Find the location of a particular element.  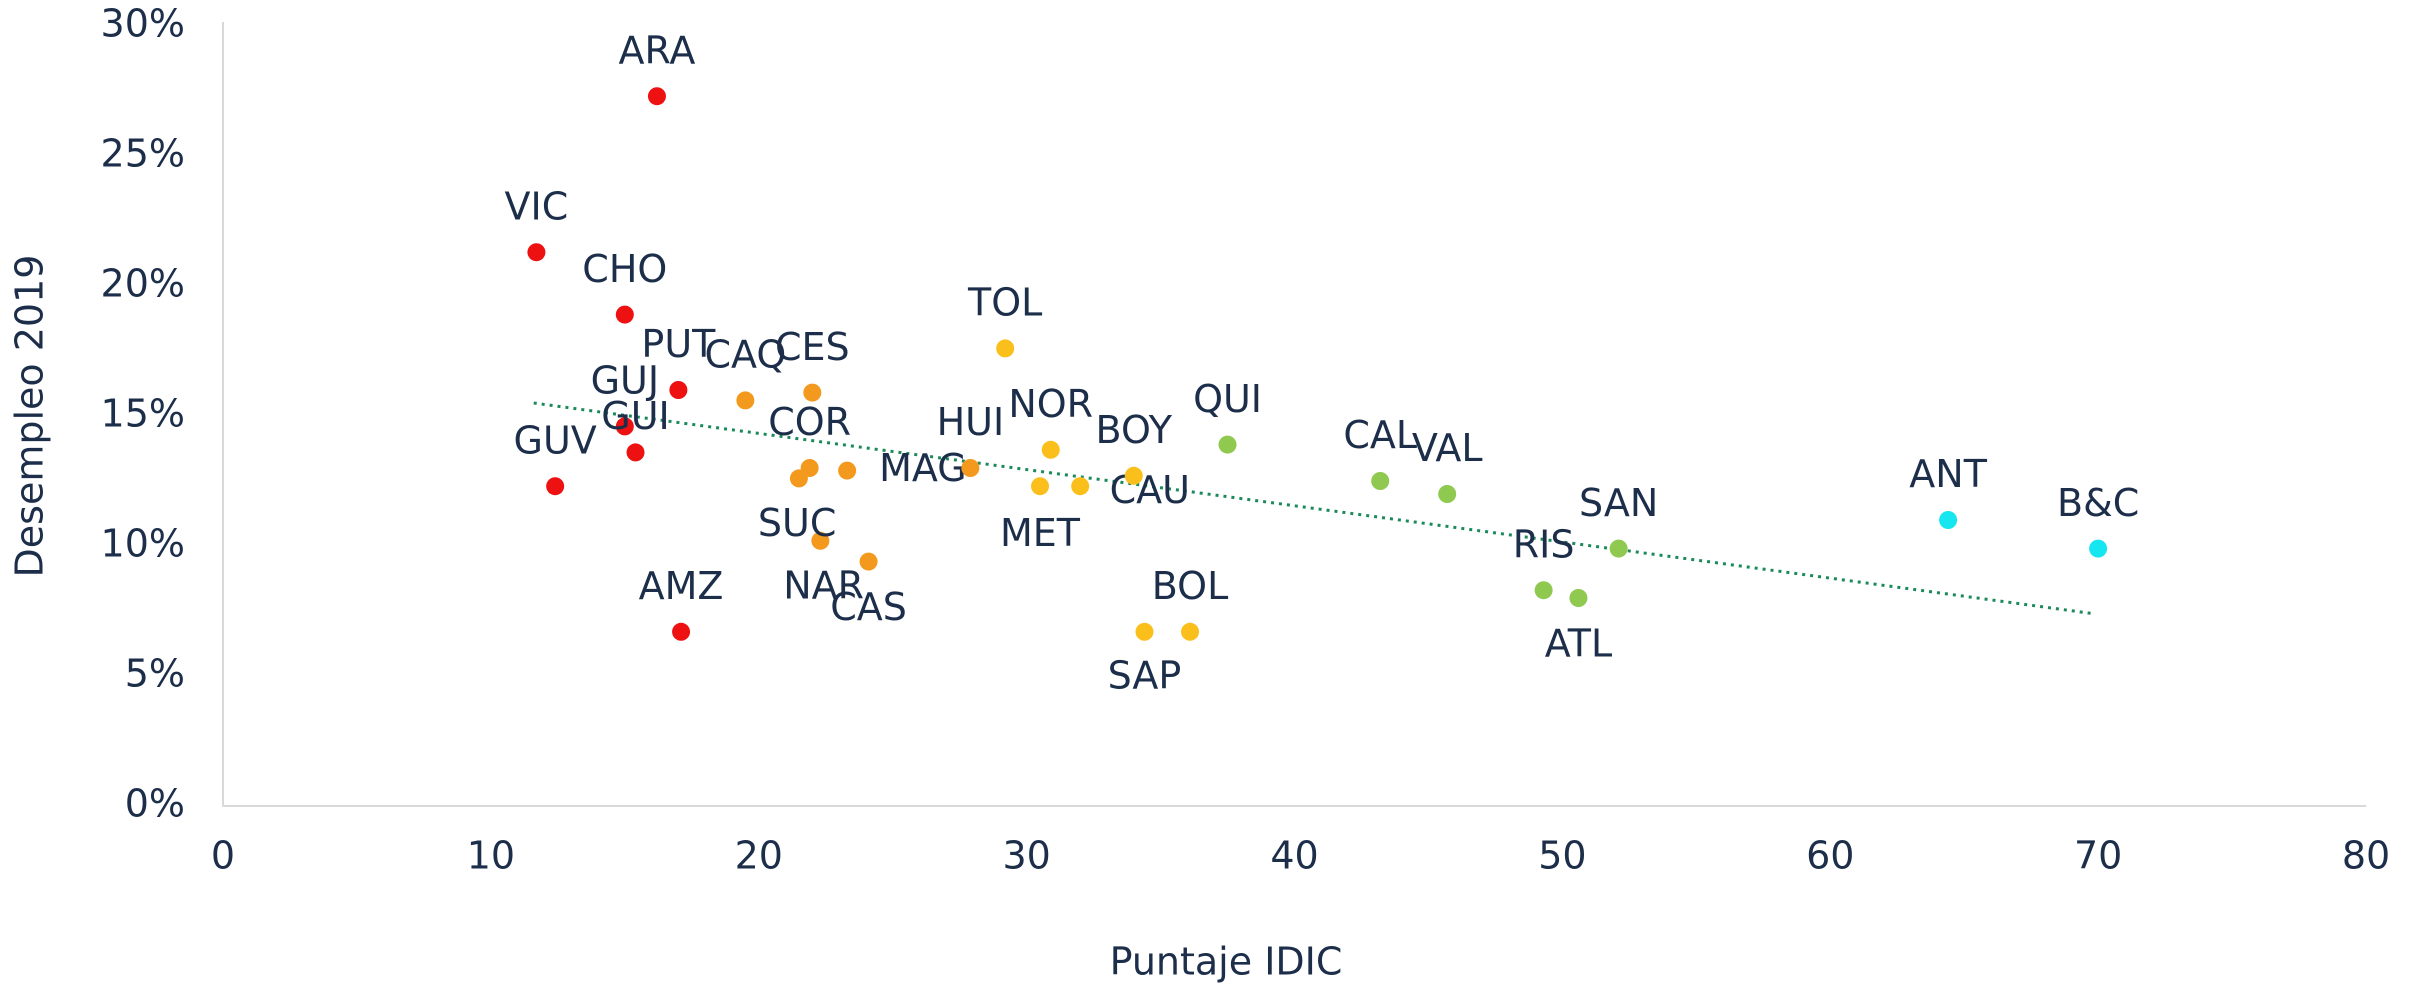

x-tick-label: 40 is located at coordinates (1294, 856).